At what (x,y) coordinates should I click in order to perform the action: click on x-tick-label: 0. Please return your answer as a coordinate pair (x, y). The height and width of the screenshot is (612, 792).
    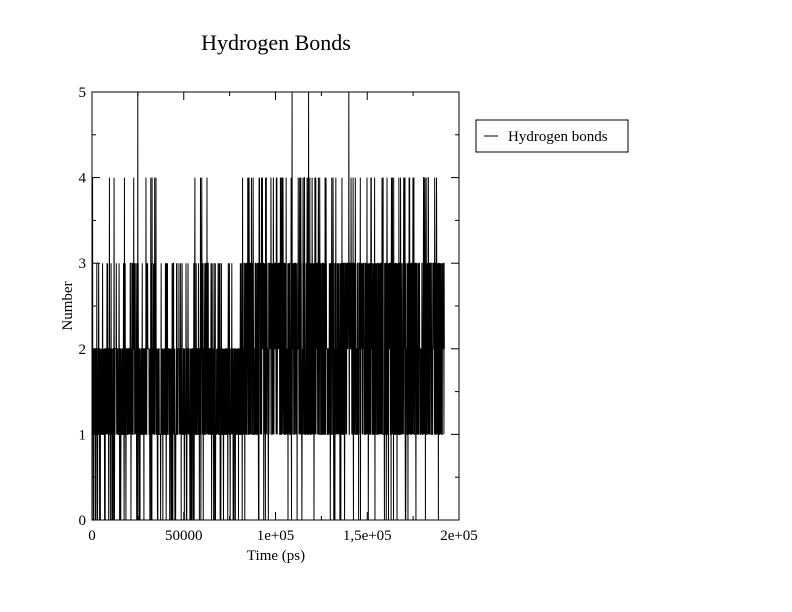
    Looking at the image, I should click on (92, 536).